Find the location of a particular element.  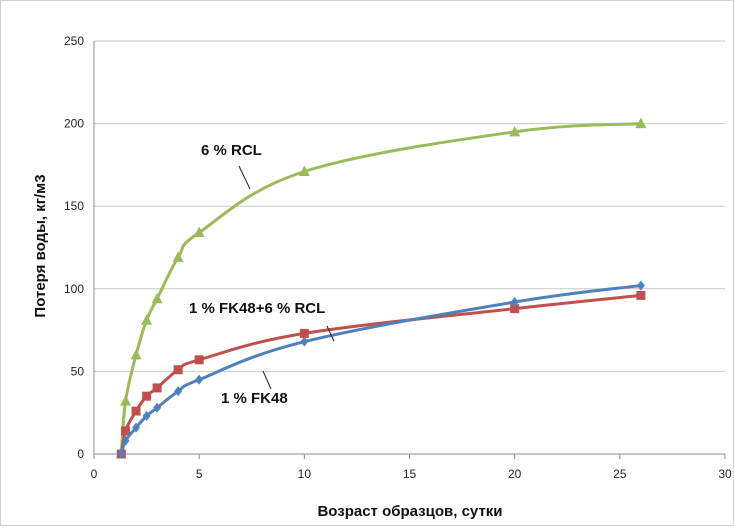

y-tick-label: 150 is located at coordinates (74, 206).